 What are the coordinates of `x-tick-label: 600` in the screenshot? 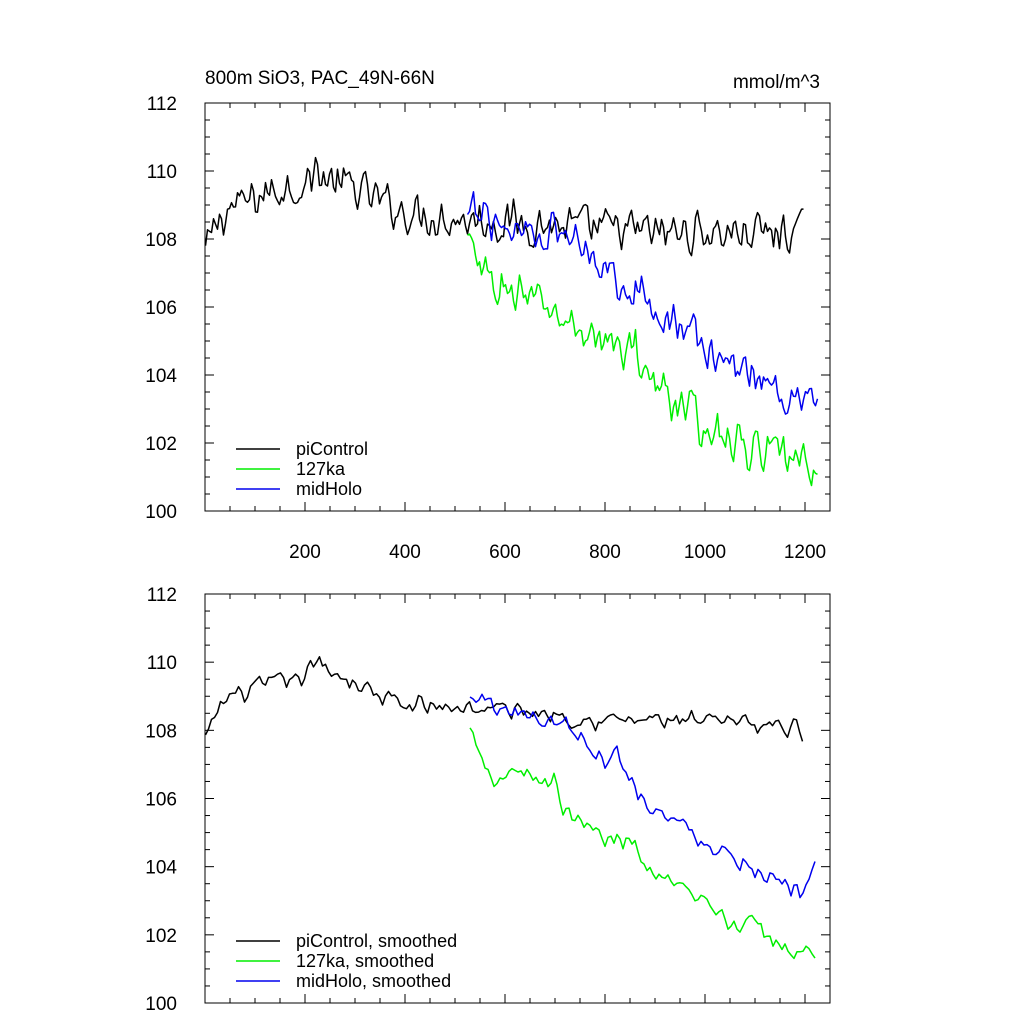 It's located at (505, 552).